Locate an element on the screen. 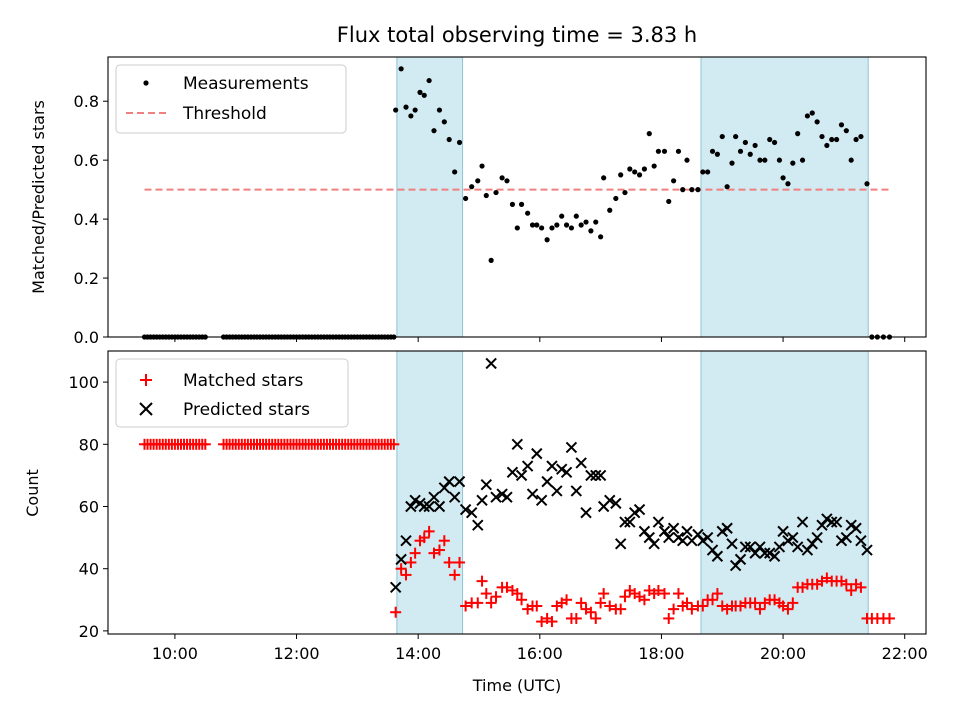  top-y-tick-label: 0.2 is located at coordinates (86, 278).